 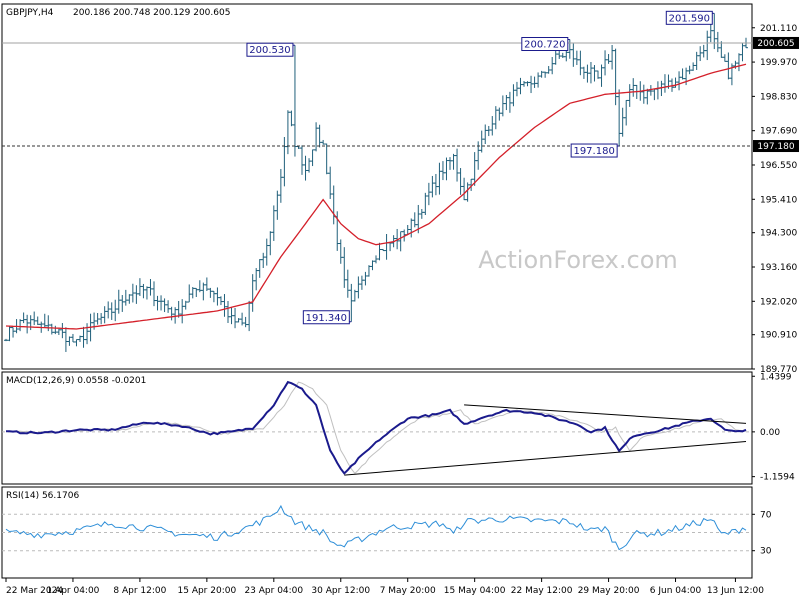 I want to click on price-axis-label: 190.910, so click(x=778, y=336).